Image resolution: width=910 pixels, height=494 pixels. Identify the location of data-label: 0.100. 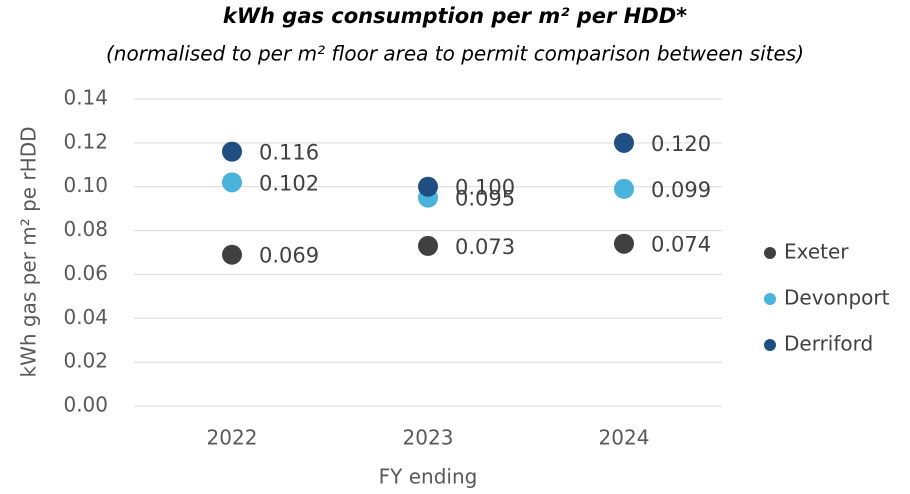
(485, 188).